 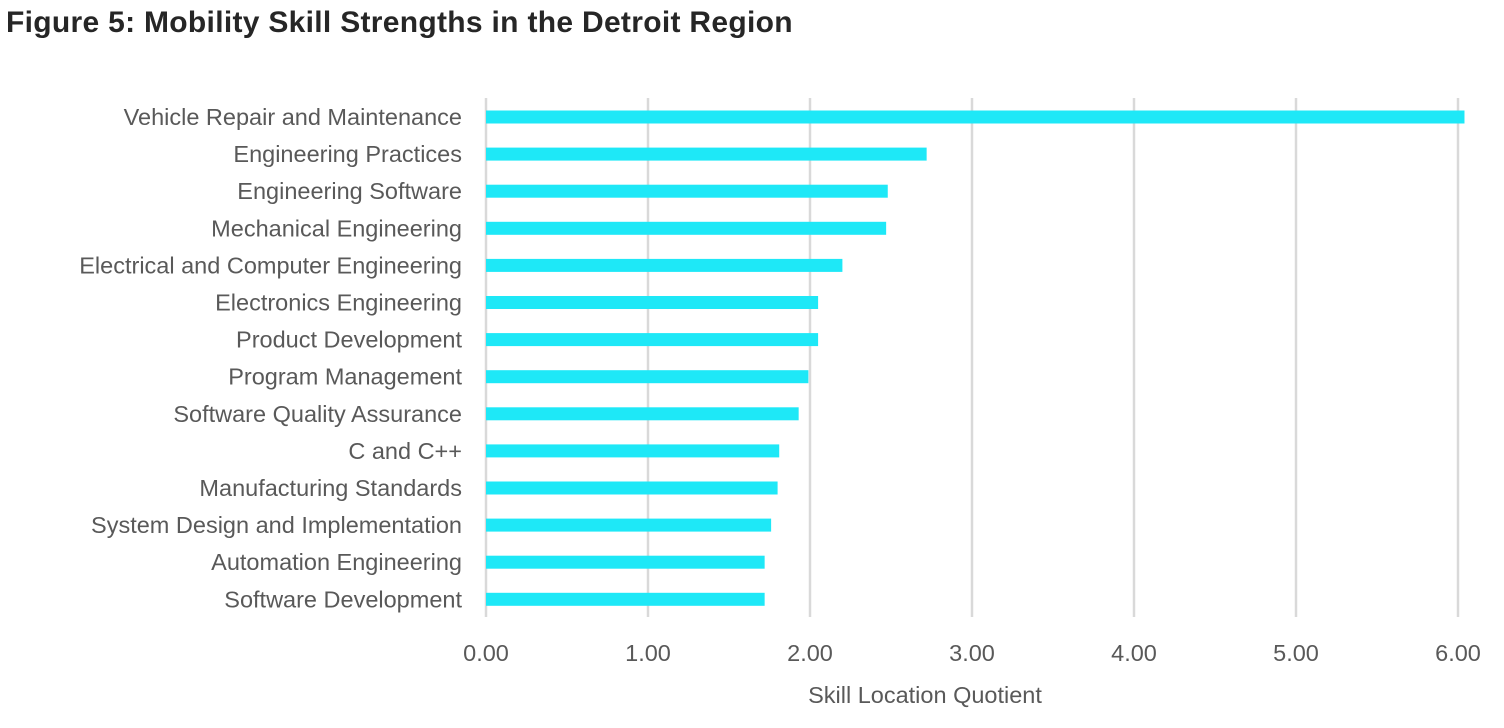 I want to click on category-label: Mechanical Engineering, so click(x=336, y=228).